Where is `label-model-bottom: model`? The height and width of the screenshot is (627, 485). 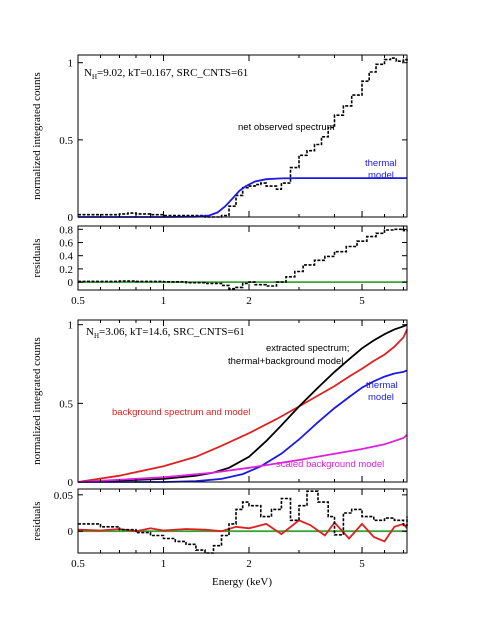 label-model-bottom: model is located at coordinates (381, 397).